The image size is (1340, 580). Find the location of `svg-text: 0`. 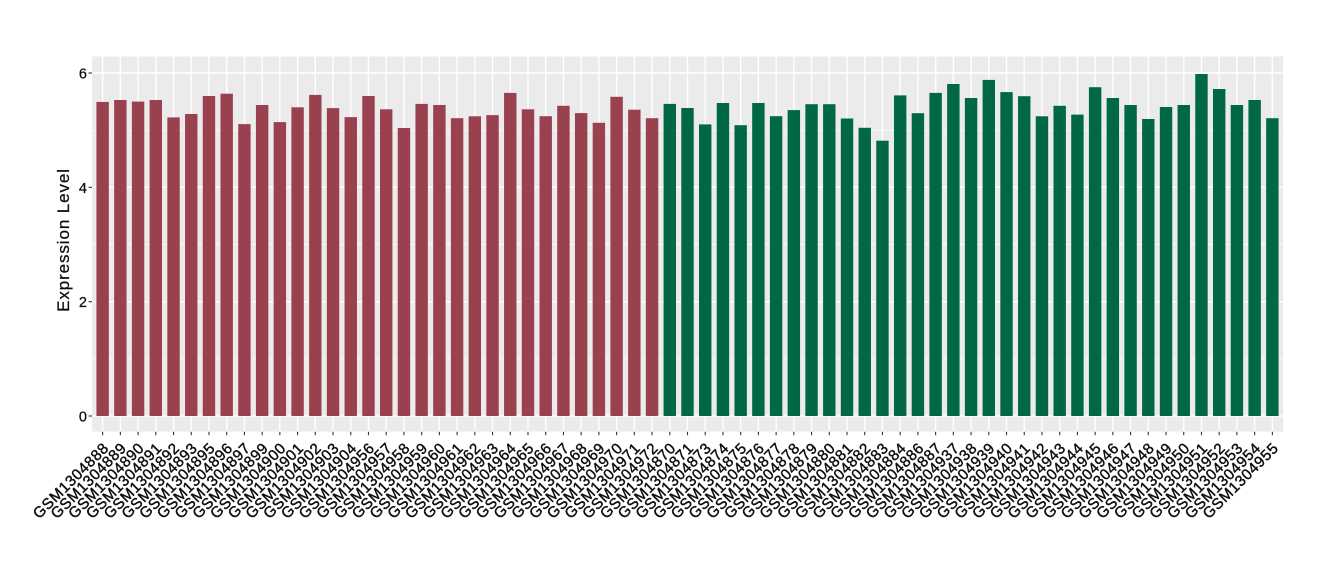

svg-text: 0 is located at coordinates (83, 418).